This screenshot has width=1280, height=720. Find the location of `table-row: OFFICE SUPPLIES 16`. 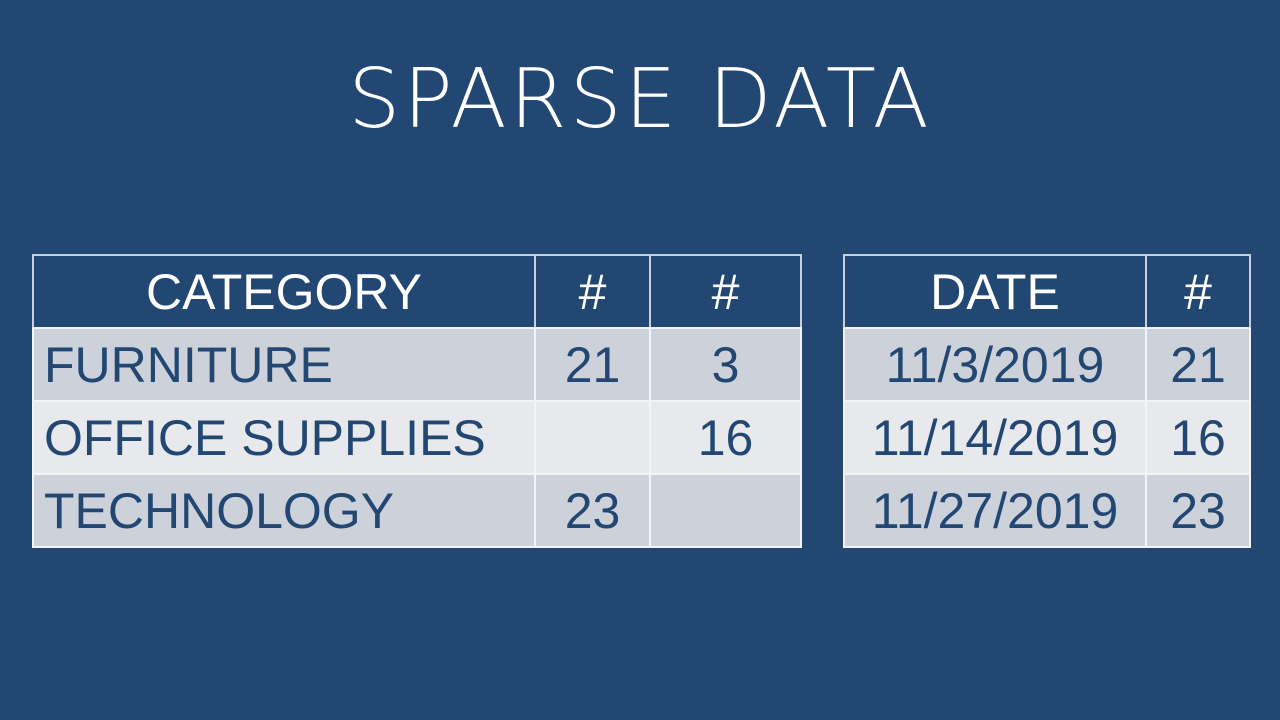

table-row: OFFICE SUPPLIES 16 is located at coordinates (417, 437).